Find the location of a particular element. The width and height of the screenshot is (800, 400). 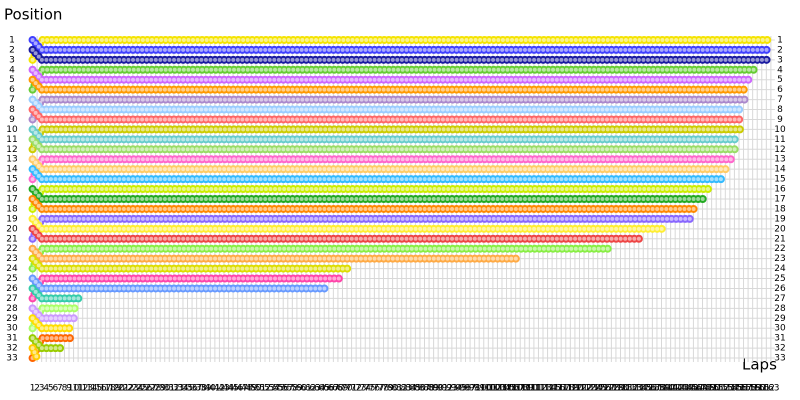

y-tick-label-right: 28 is located at coordinates (780, 309).